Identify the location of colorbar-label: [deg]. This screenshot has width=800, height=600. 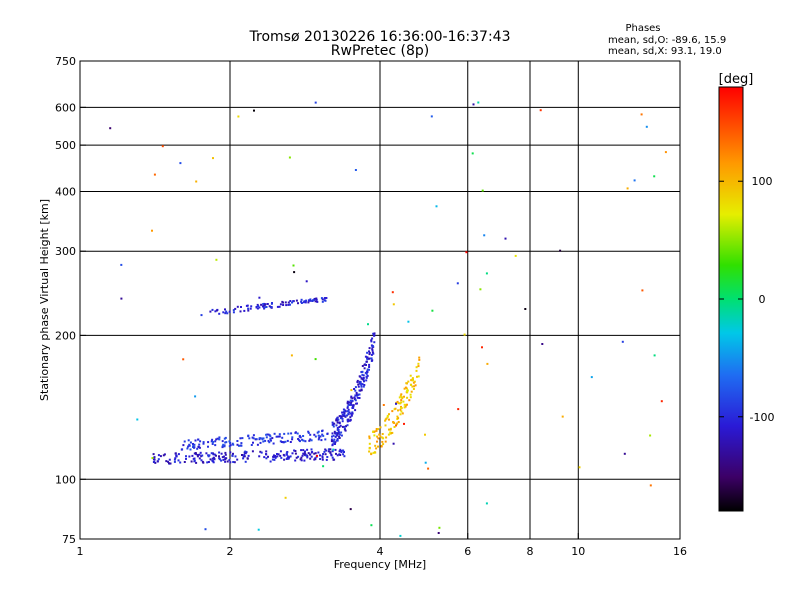
(736, 79).